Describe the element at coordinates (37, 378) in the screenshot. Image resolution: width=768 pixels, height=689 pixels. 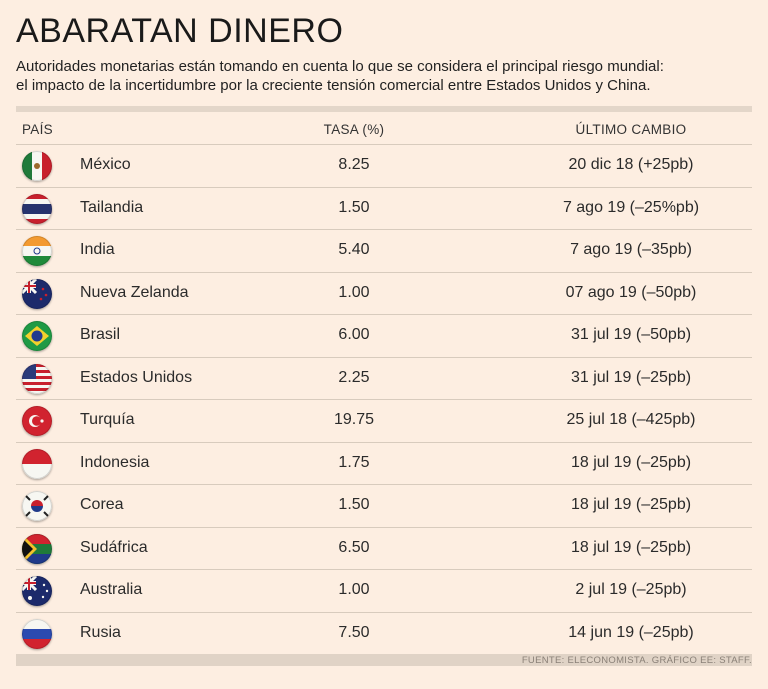
I see `usa-flag-icon` at that location.